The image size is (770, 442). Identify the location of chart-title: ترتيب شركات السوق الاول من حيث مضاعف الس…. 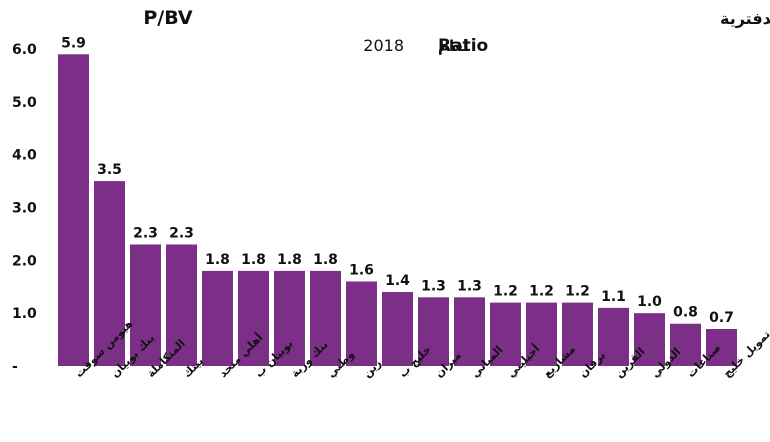
(745, 18).